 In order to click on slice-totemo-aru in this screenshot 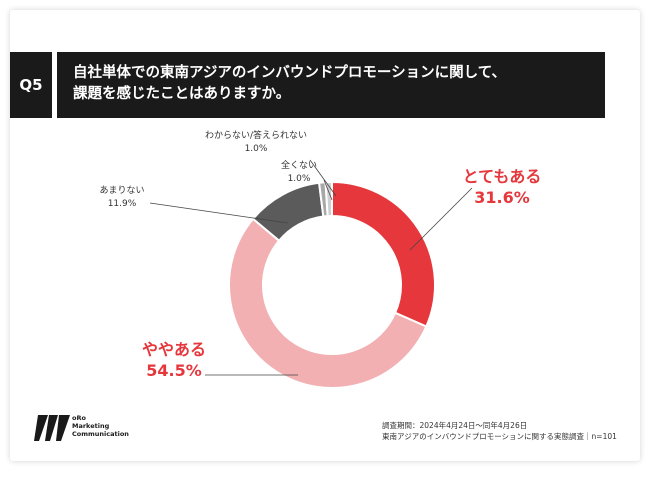, I will do `click(383, 254)`.